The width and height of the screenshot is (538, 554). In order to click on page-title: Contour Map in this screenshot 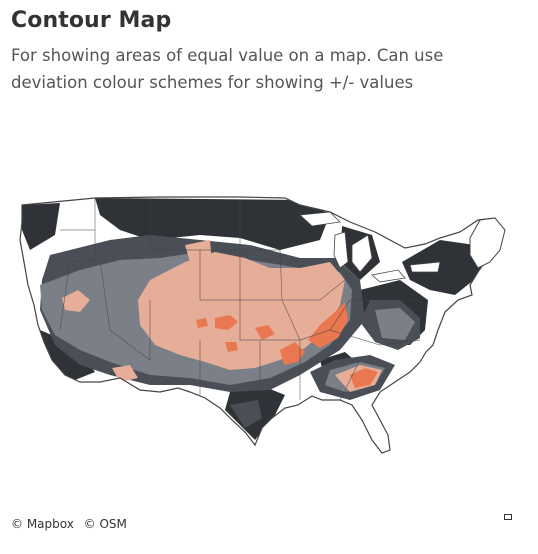, I will do `click(91, 20)`.